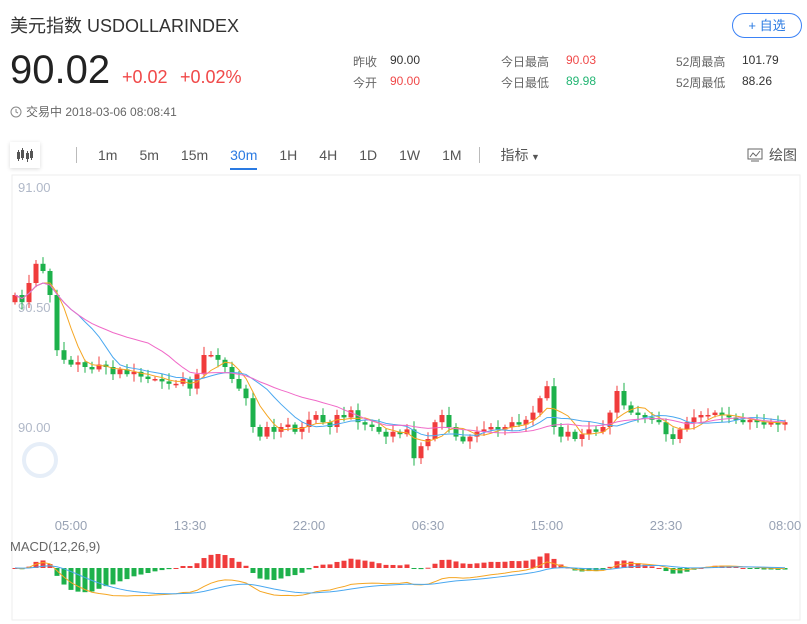 The image size is (807, 624). Describe the element at coordinates (520, 155) in the screenshot. I see `indicator-dropdown: 指标 ▼` at that location.